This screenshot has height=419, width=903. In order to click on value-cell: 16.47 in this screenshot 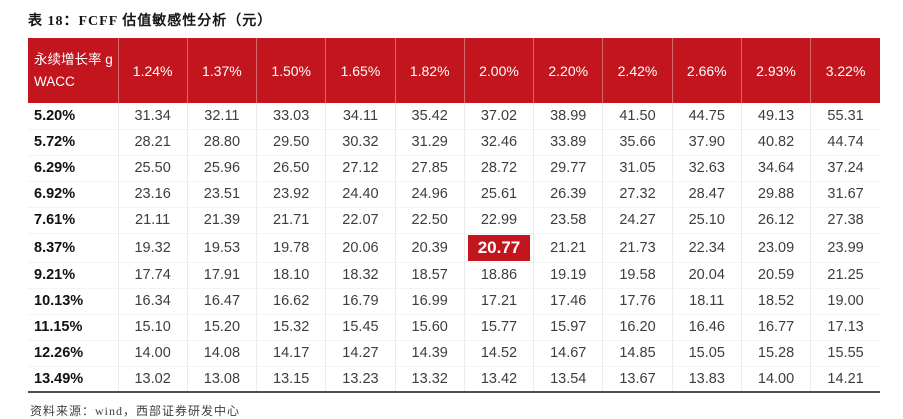, I will do `click(222, 301)`.